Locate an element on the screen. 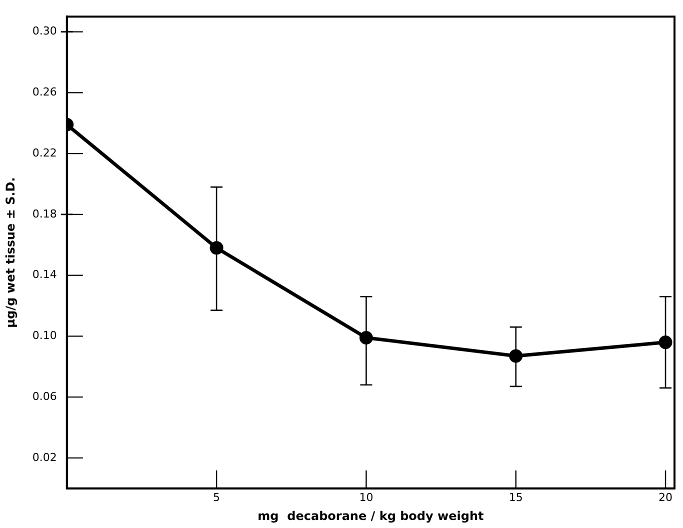 The width and height of the screenshot is (683, 528). y-tick-label: 0.18 is located at coordinates (44, 213).